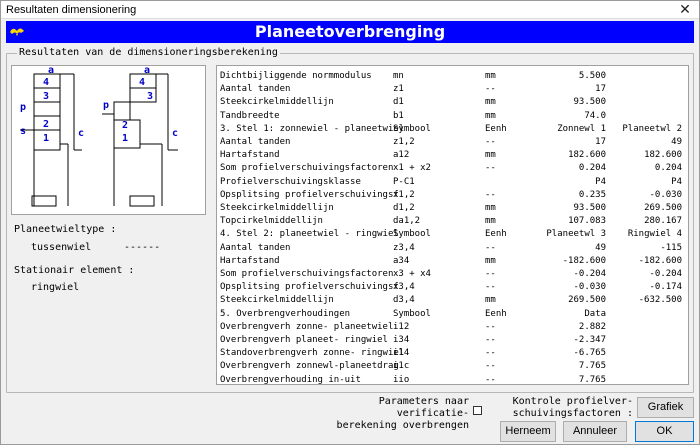  What do you see at coordinates (452, 208) in the screenshot?
I see `table-row: Steekcirkelmiddellijn d1,2 mm 93.500 269.500` at bounding box center [452, 208].